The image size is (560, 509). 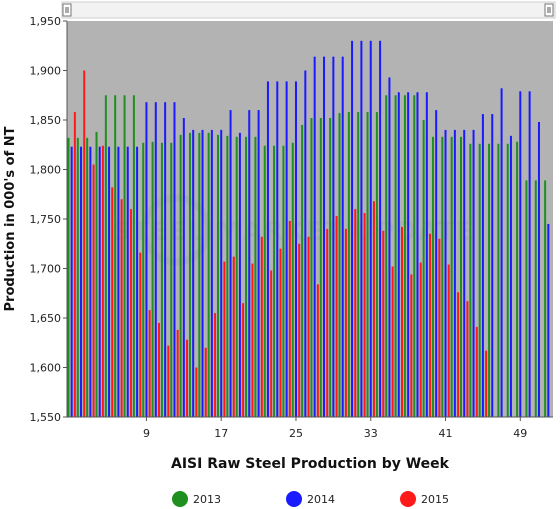 What do you see at coordinates (424, 499) in the screenshot?
I see `legend-item-2015: 2015` at bounding box center [424, 499].